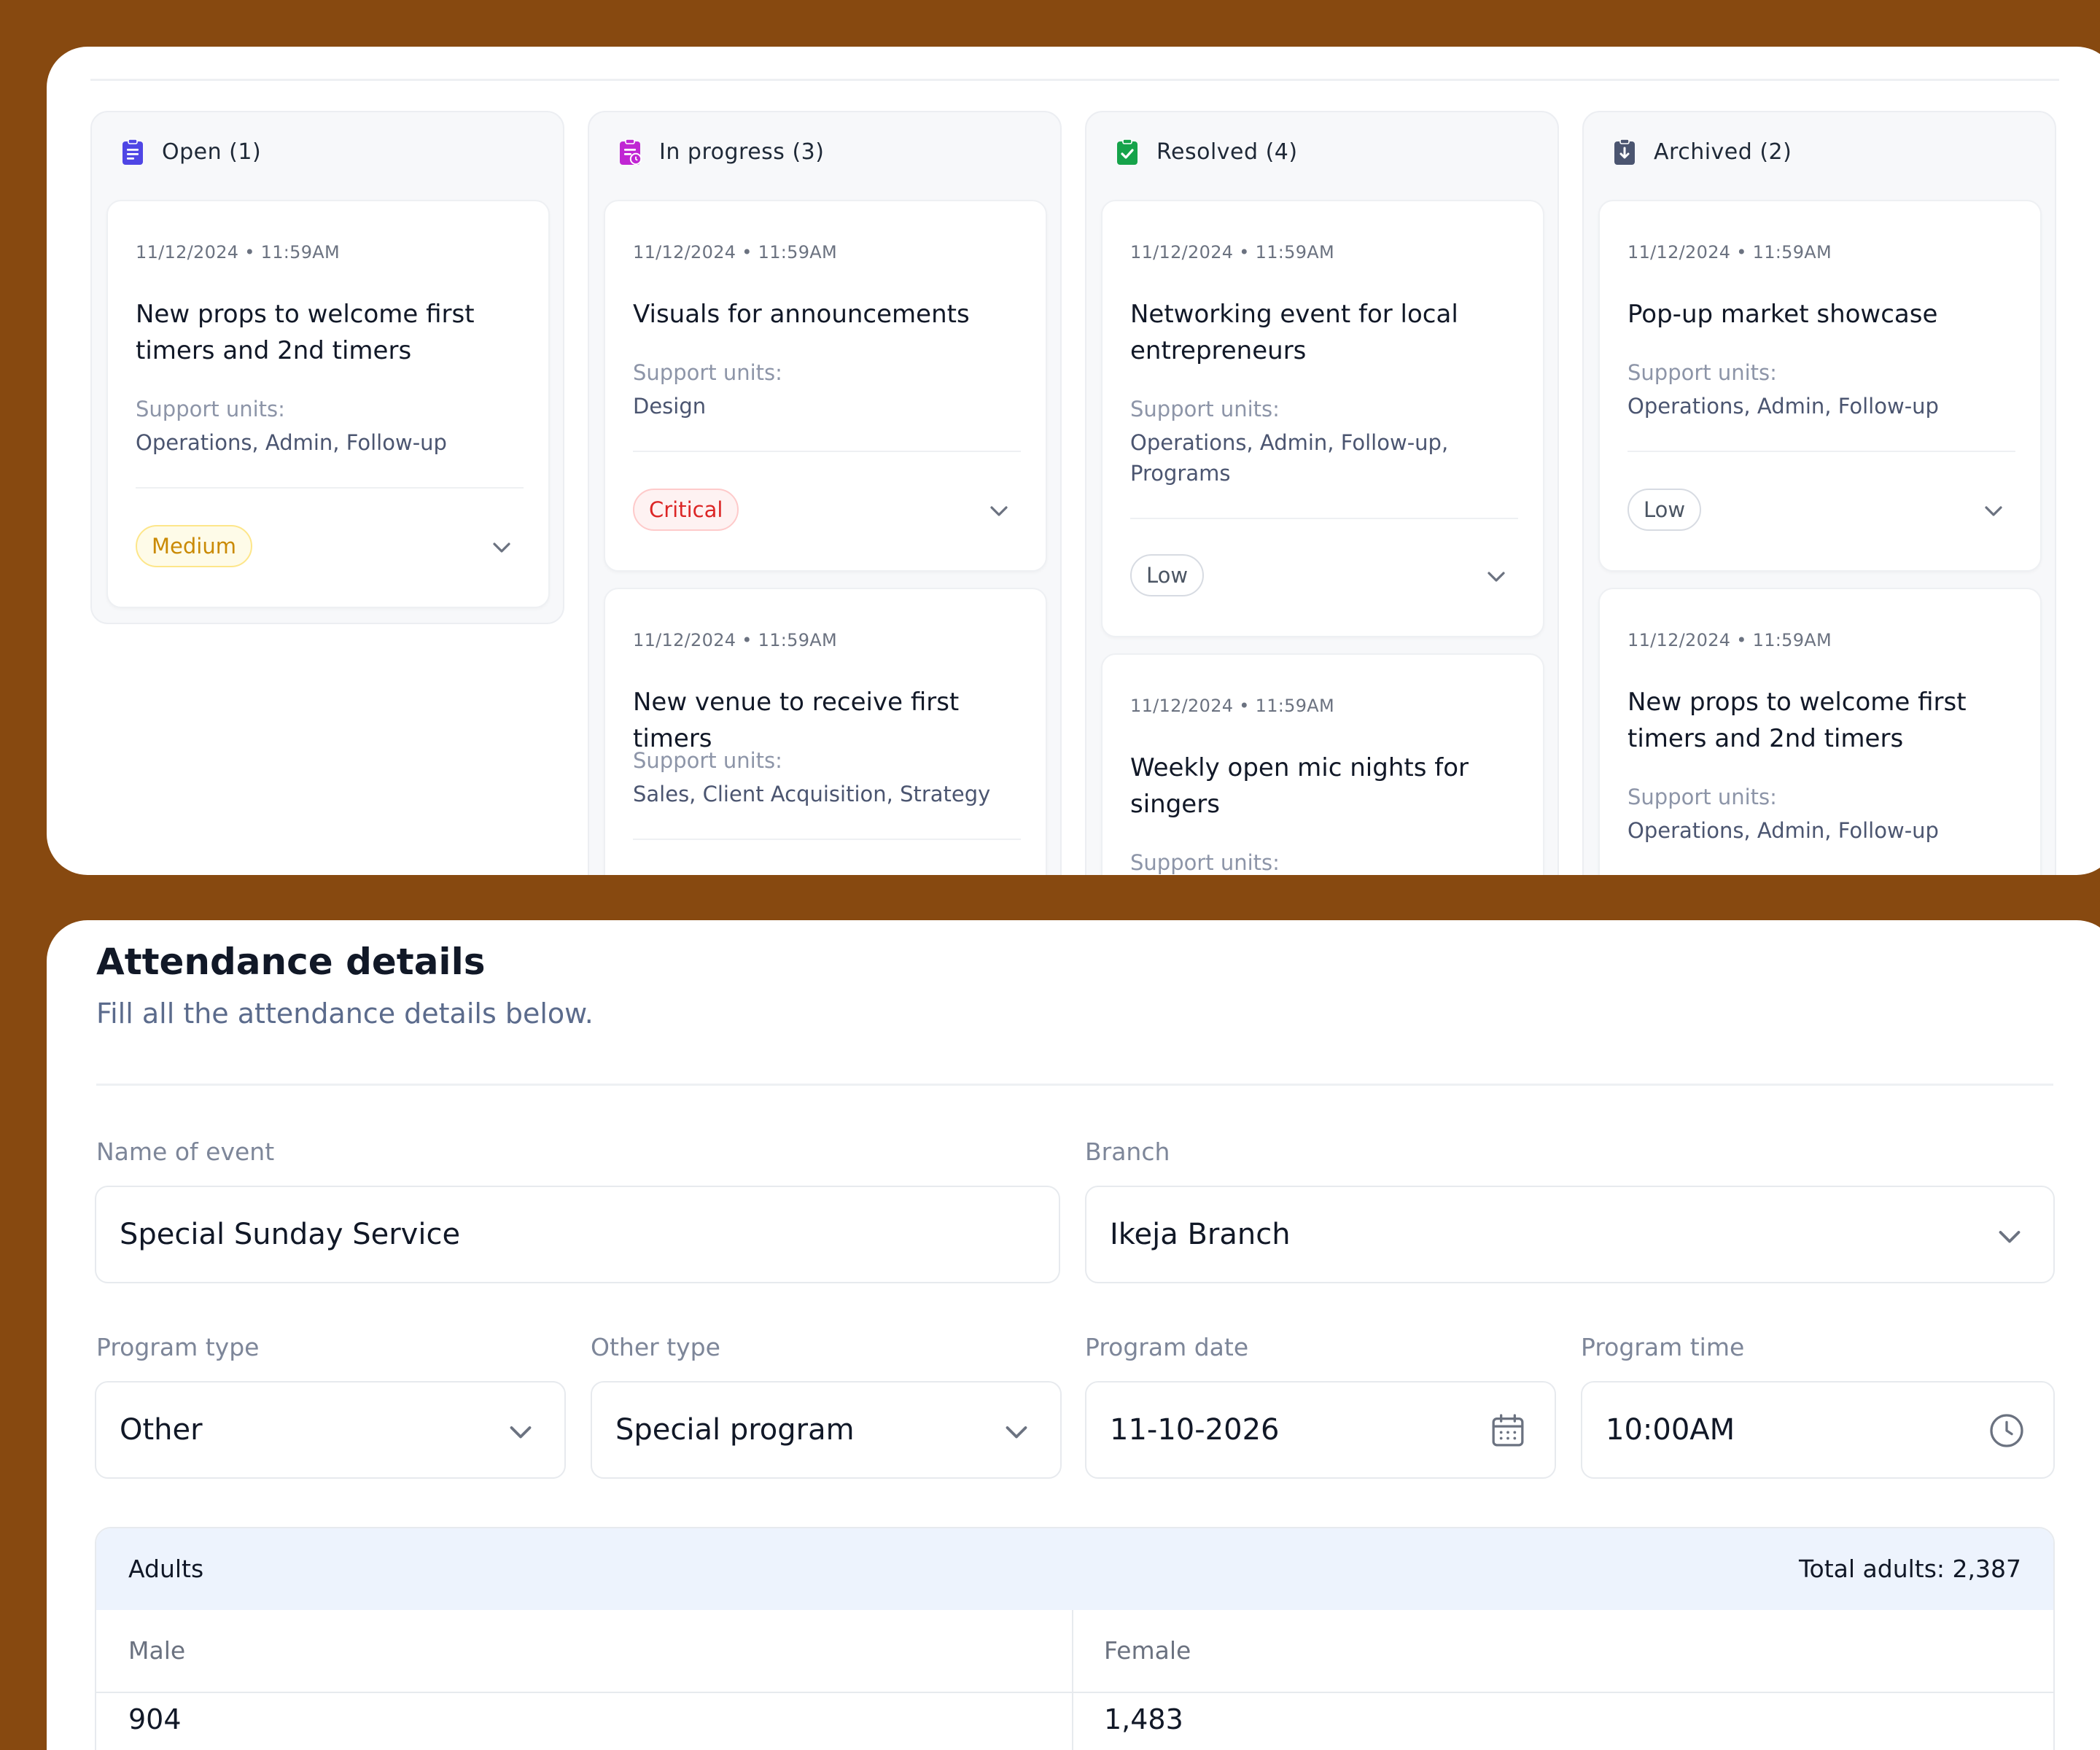 This screenshot has width=2100, height=1750. What do you see at coordinates (801, 314) in the screenshot?
I see `card-title: Visuals for announcements` at bounding box center [801, 314].